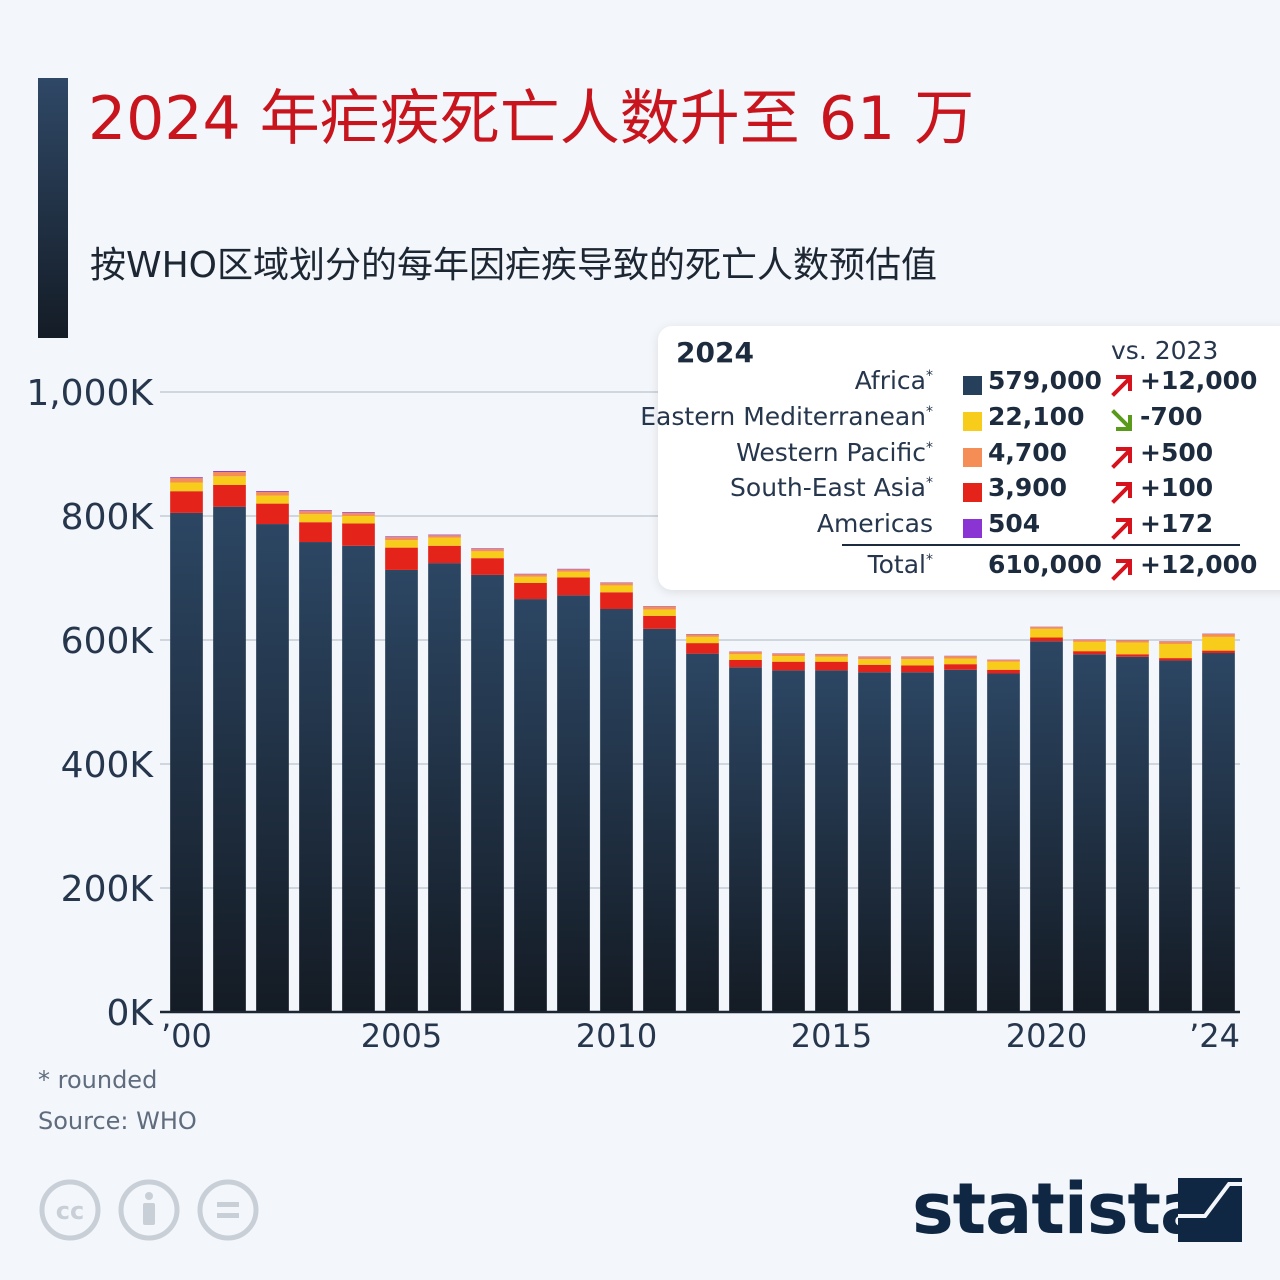  I want to click on x-tick-label: 2015, so click(831, 1036).